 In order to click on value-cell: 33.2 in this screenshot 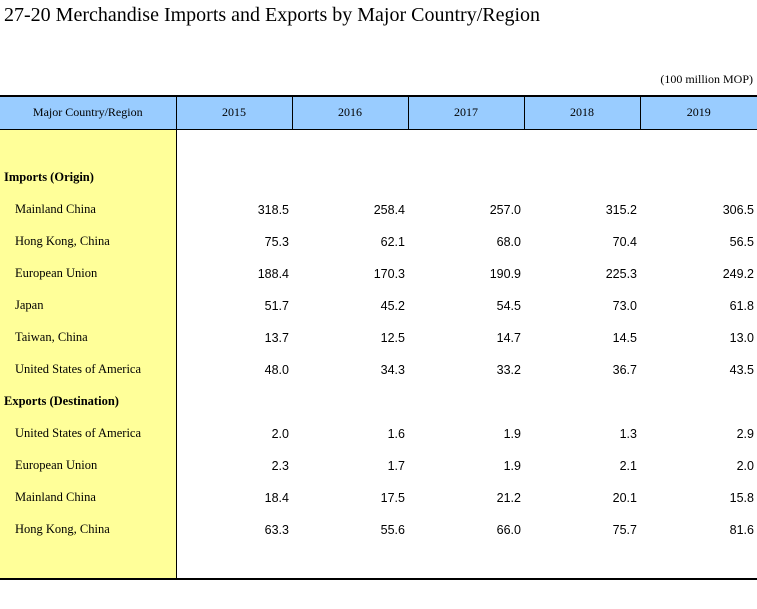, I will do `click(508, 369)`.